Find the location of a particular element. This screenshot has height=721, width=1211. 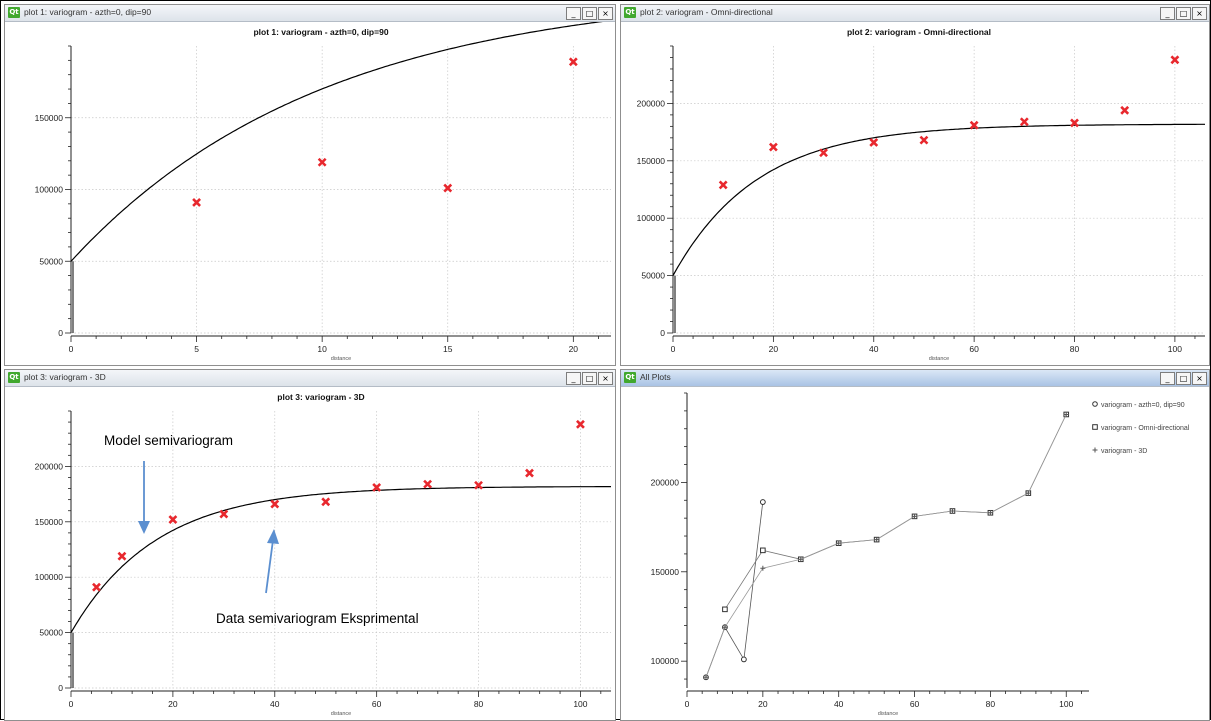

chart-title: plot 3: variogram - 3D is located at coordinates (320, 397).